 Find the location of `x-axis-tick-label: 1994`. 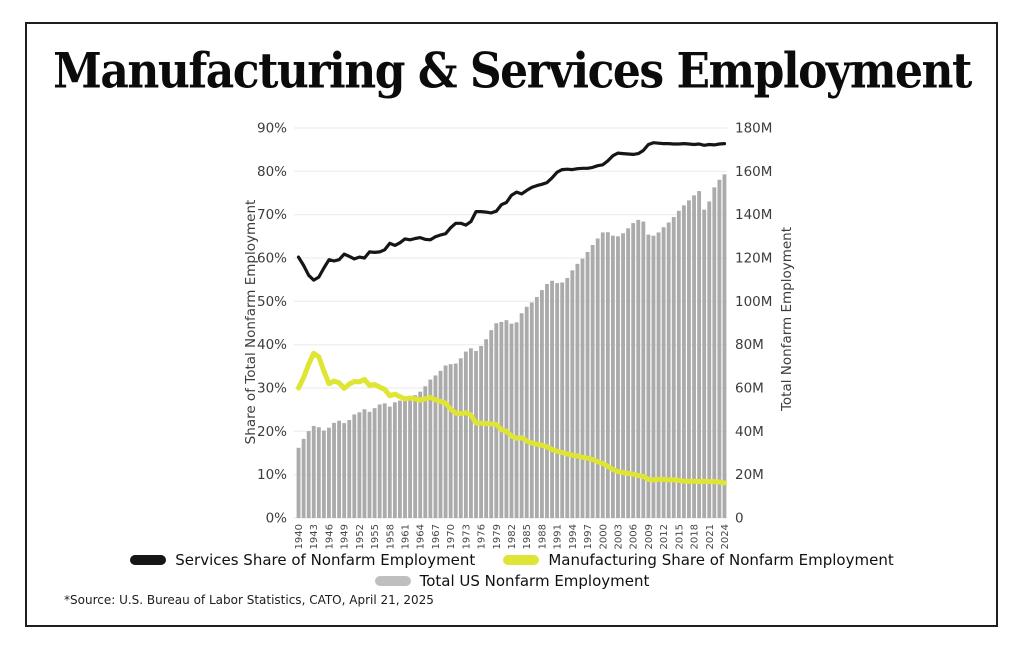

x-axis-tick-label: 1994 is located at coordinates (573, 536).